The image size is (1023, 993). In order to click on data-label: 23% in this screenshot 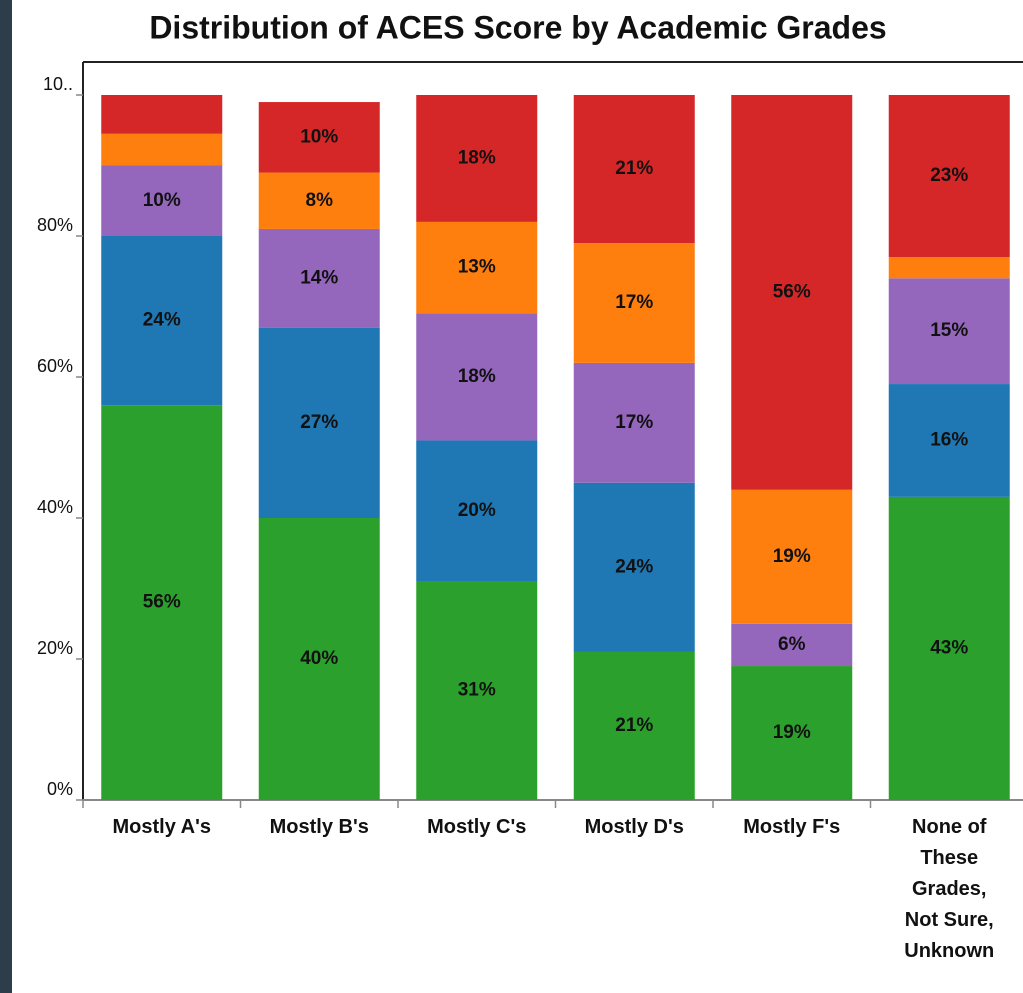, I will do `click(949, 175)`.